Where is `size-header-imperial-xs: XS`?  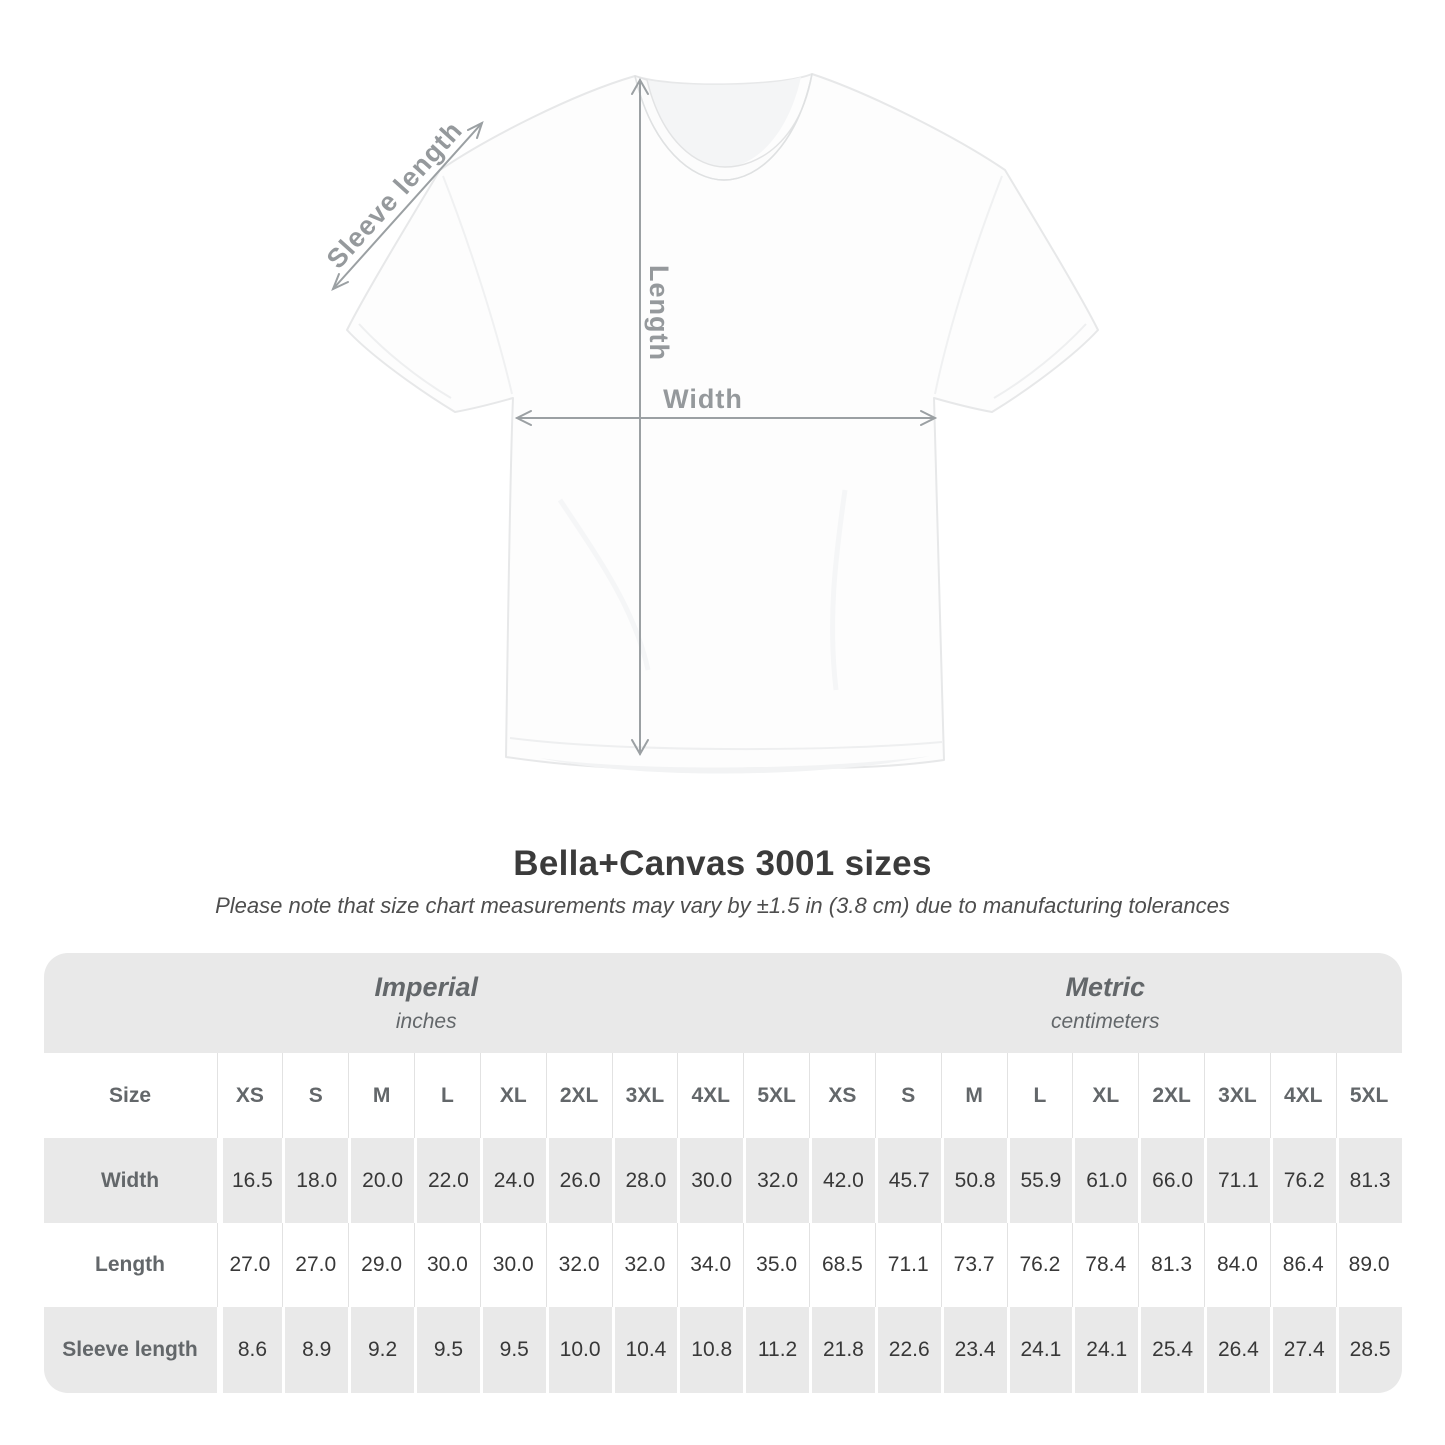 size-header-imperial-xs: XS is located at coordinates (249, 1095).